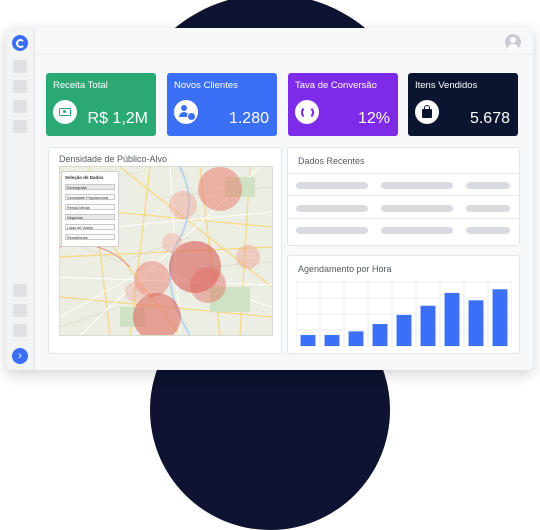 Image resolution: width=540 pixels, height=530 pixels. What do you see at coordinates (307, 112) in the screenshot?
I see `sync-icon` at bounding box center [307, 112].